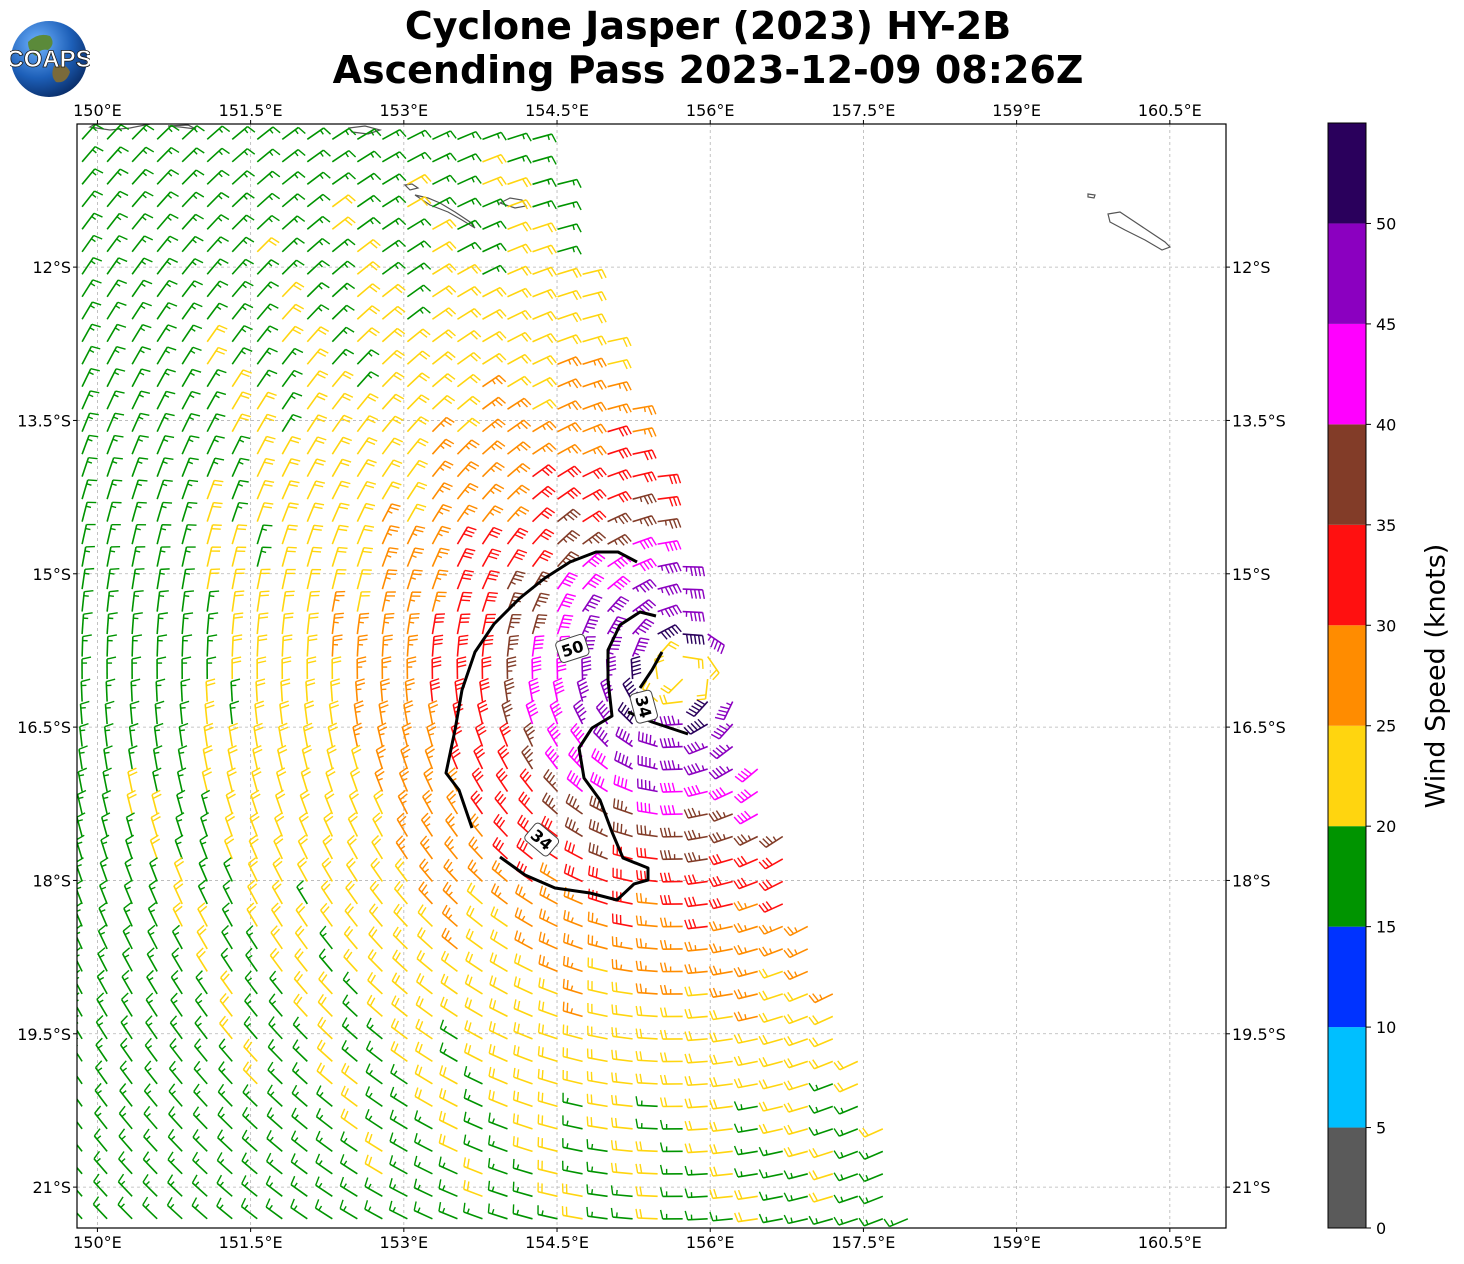 The height and width of the screenshot is (1264, 1464). I want to click on colorbar-tick-label: 0, so click(1381, 1228).